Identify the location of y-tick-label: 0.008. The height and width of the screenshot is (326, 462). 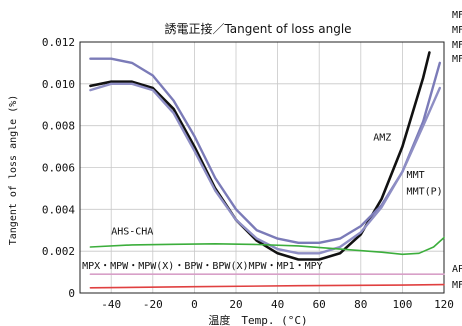
(58, 126).